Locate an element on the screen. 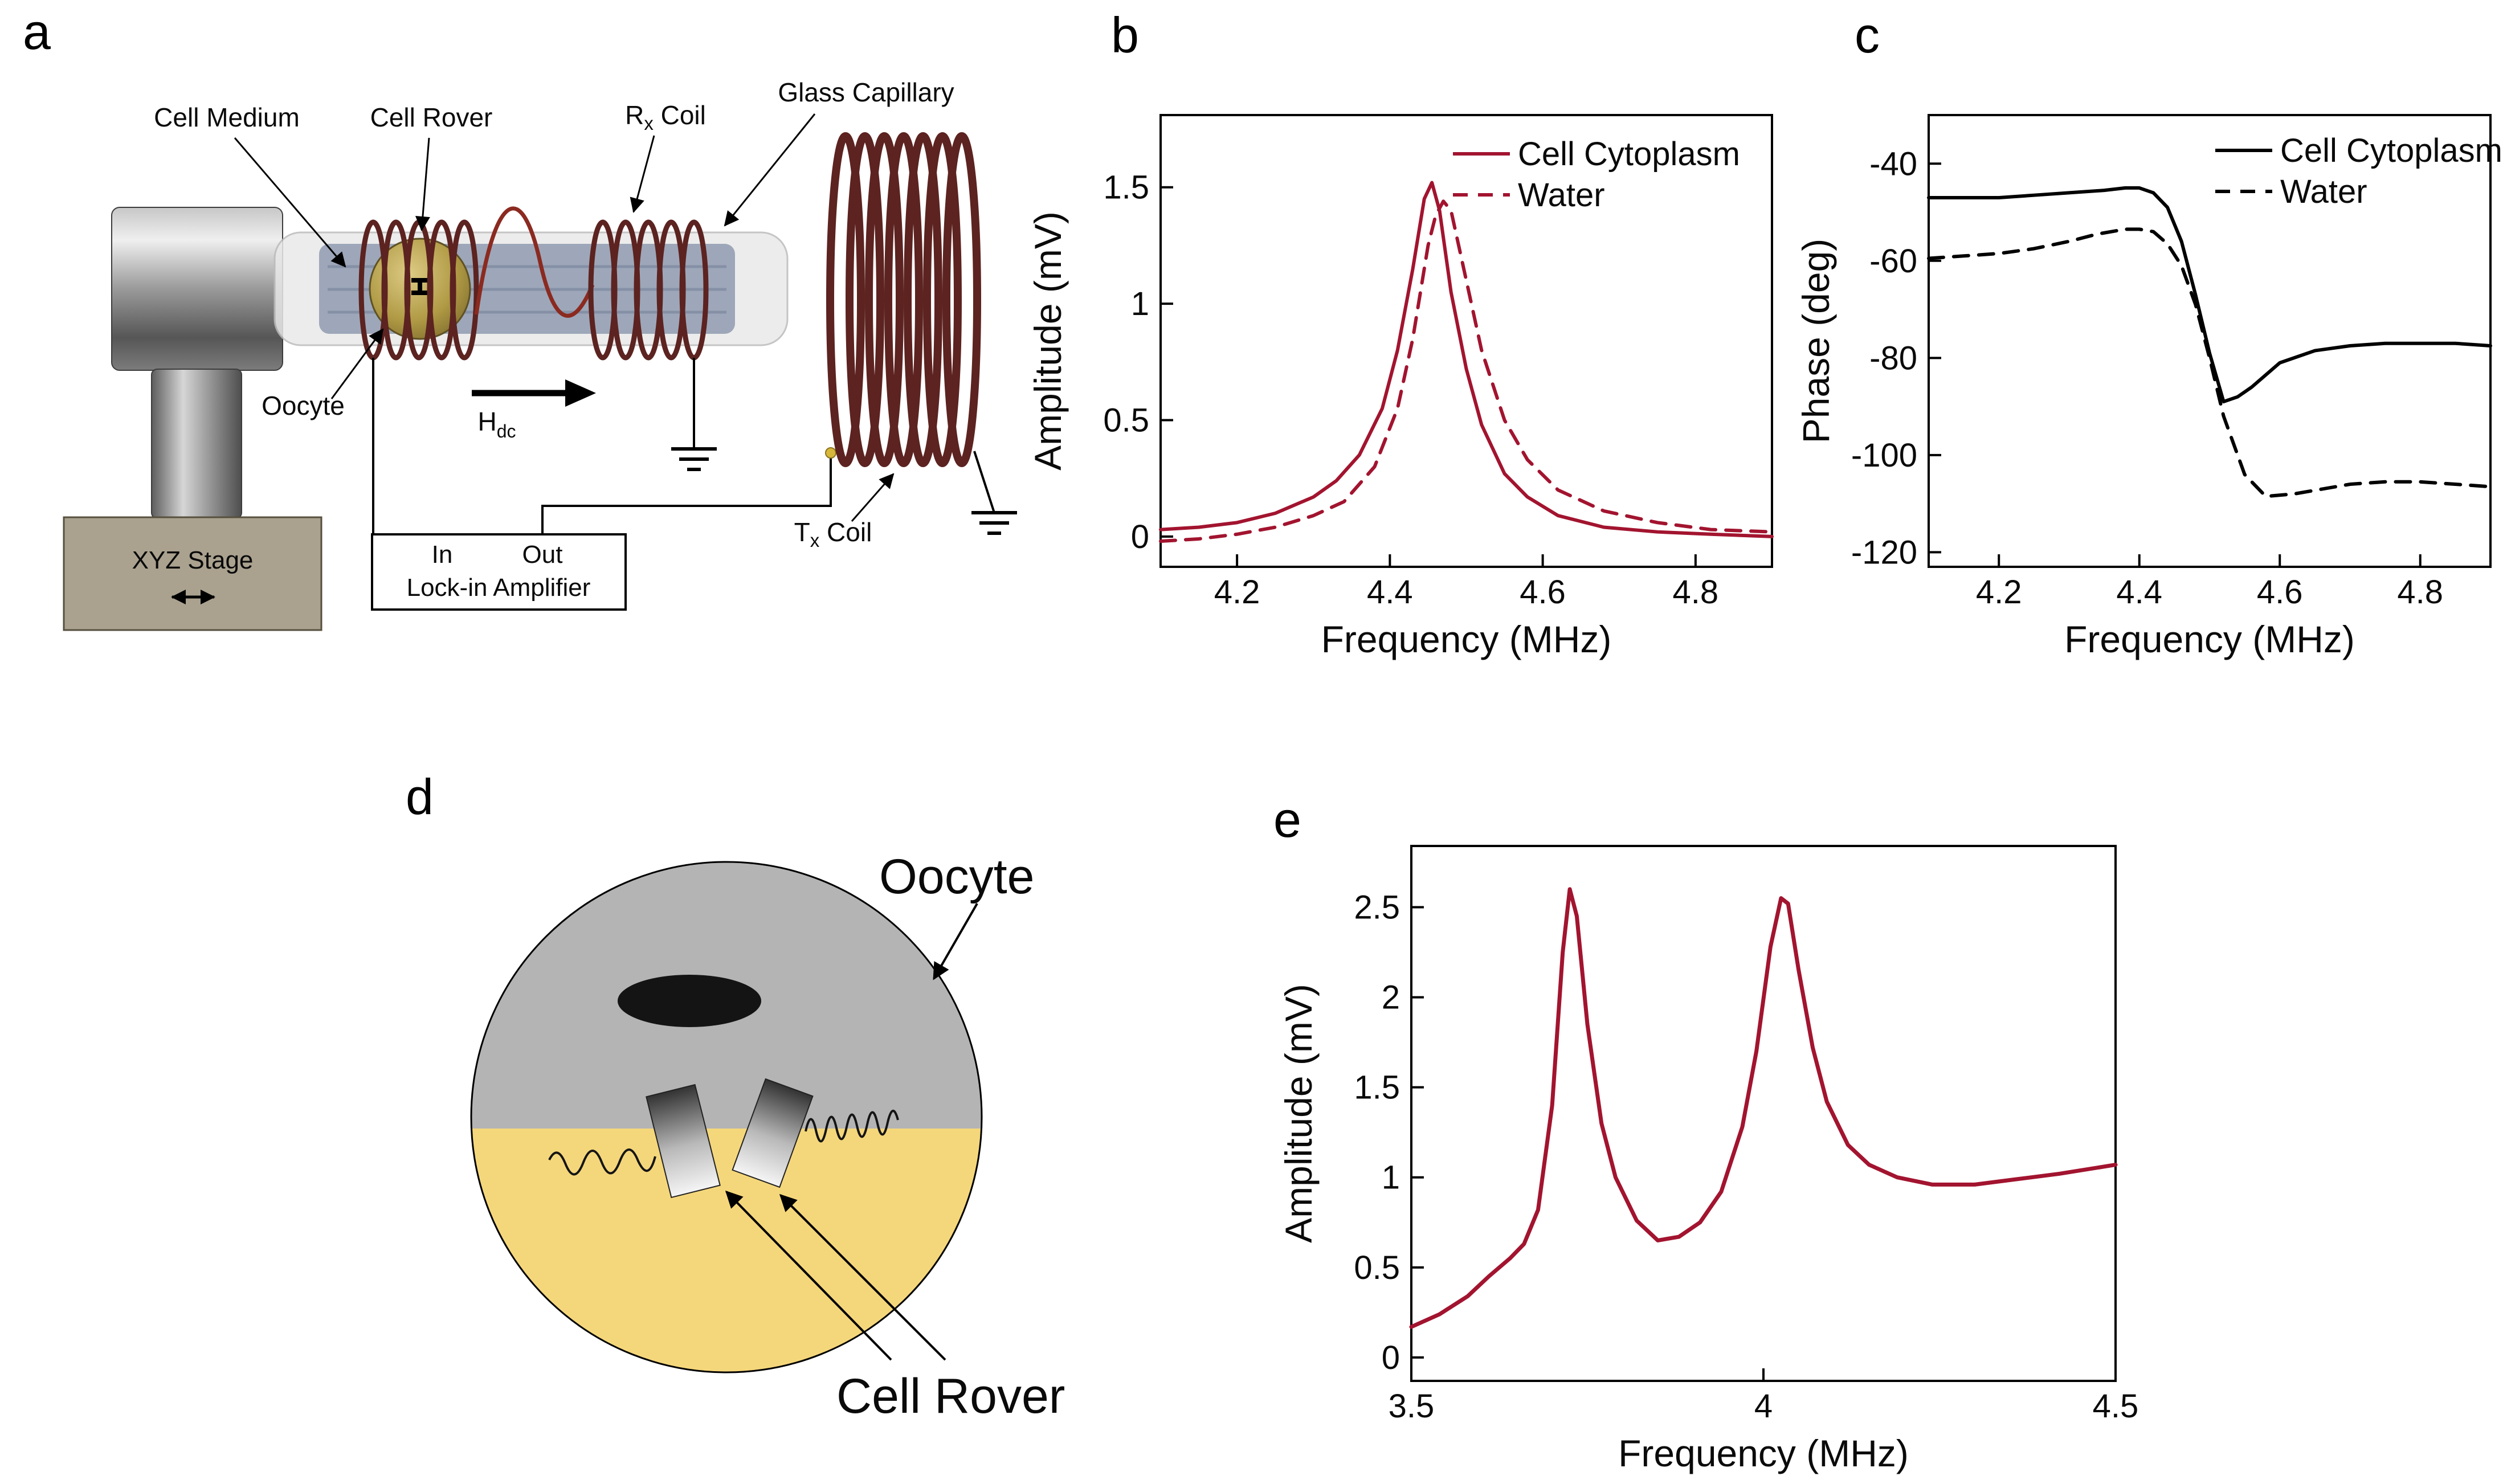  cell-medium-label: Cell Medium is located at coordinates (227, 118).